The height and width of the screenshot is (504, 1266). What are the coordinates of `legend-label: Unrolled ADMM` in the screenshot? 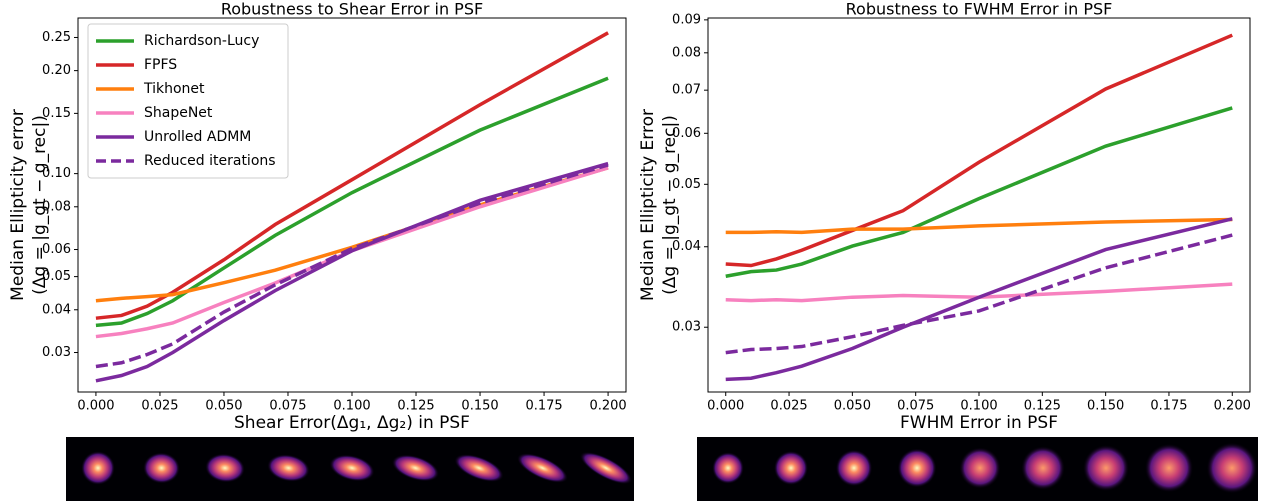 It's located at (197, 137).